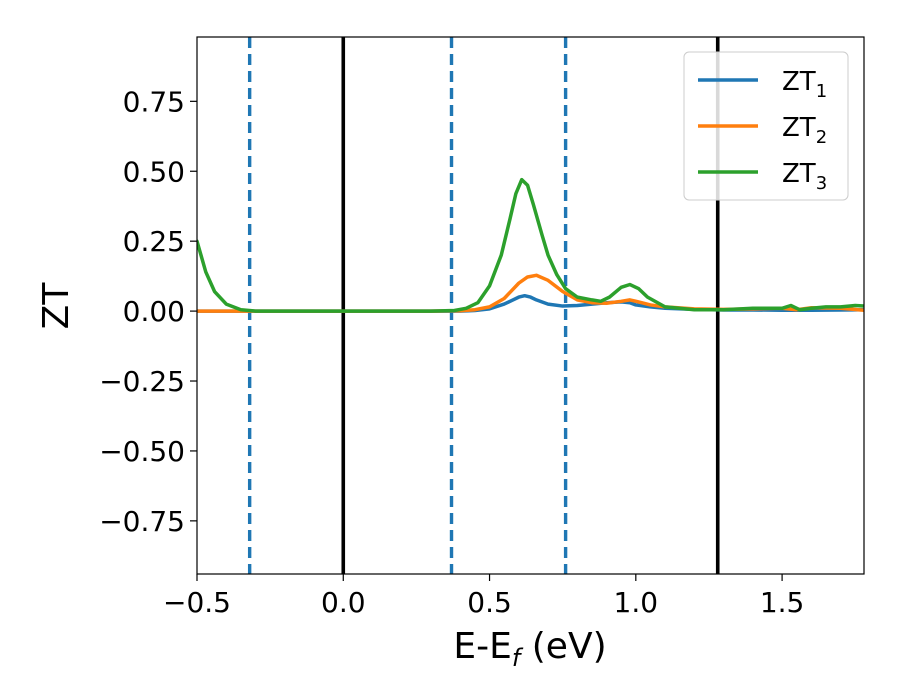  Describe the element at coordinates (142, 451) in the screenshot. I see `y-tick-label: −0.50` at that location.